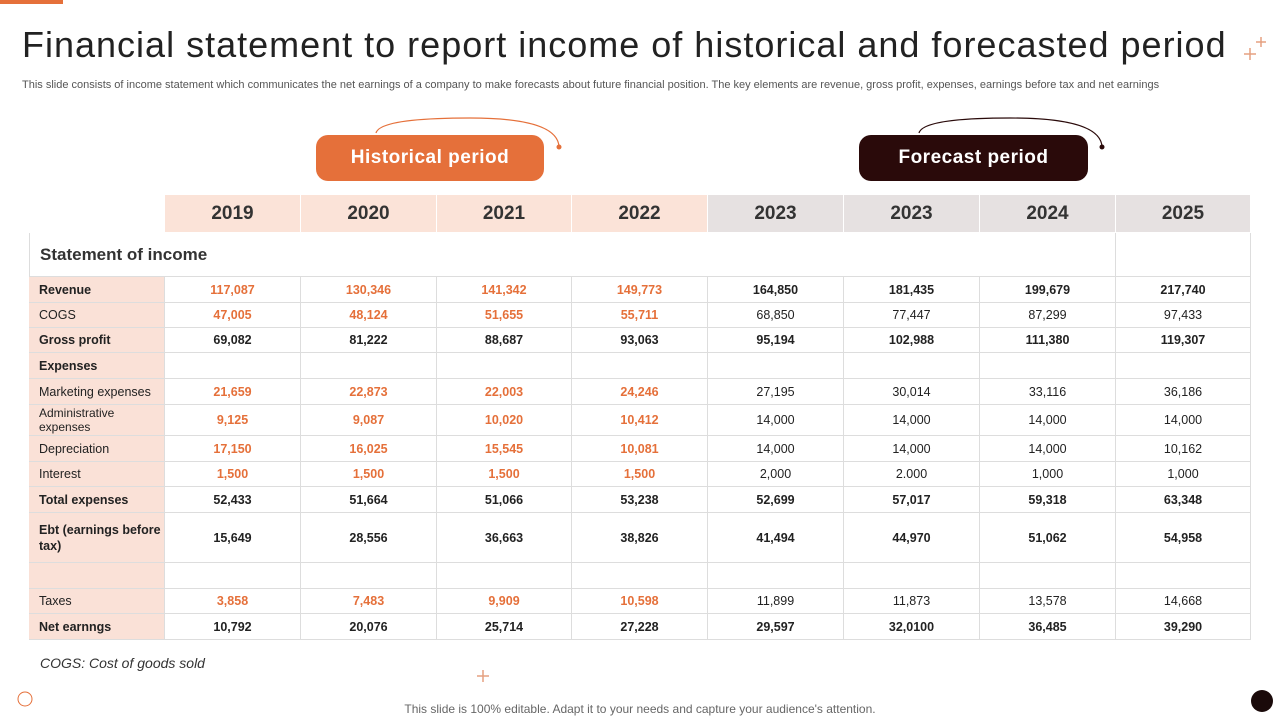  I want to click on value-cell: 24,246, so click(640, 392).